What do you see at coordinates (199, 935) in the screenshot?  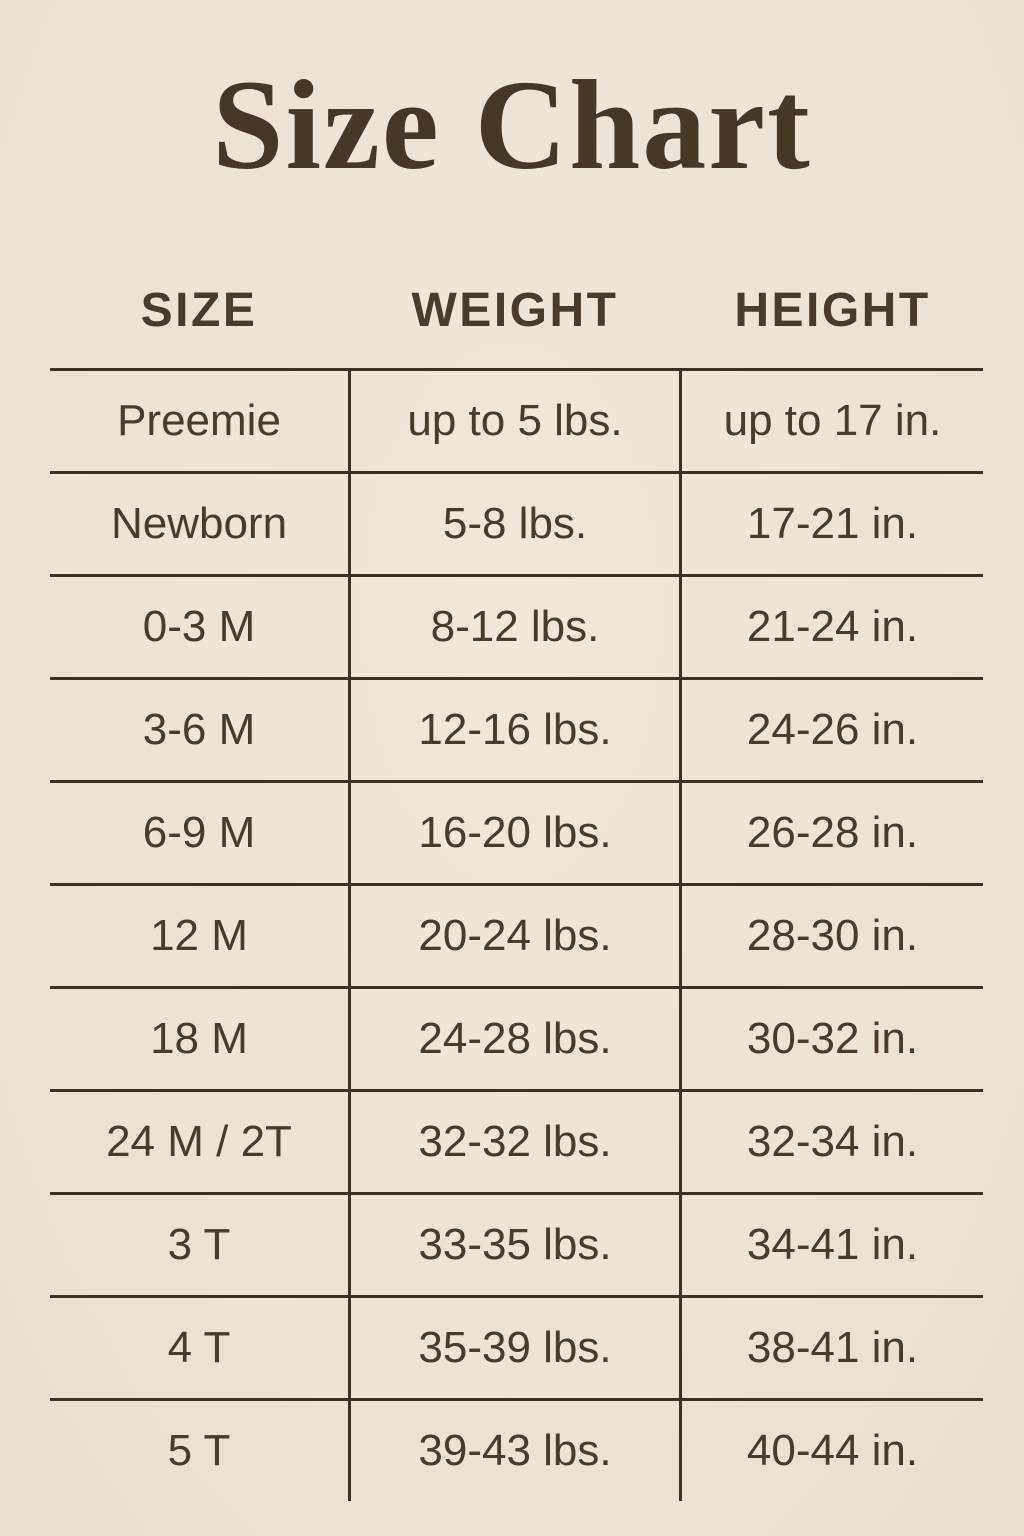 I see `size-cell: 12 M` at bounding box center [199, 935].